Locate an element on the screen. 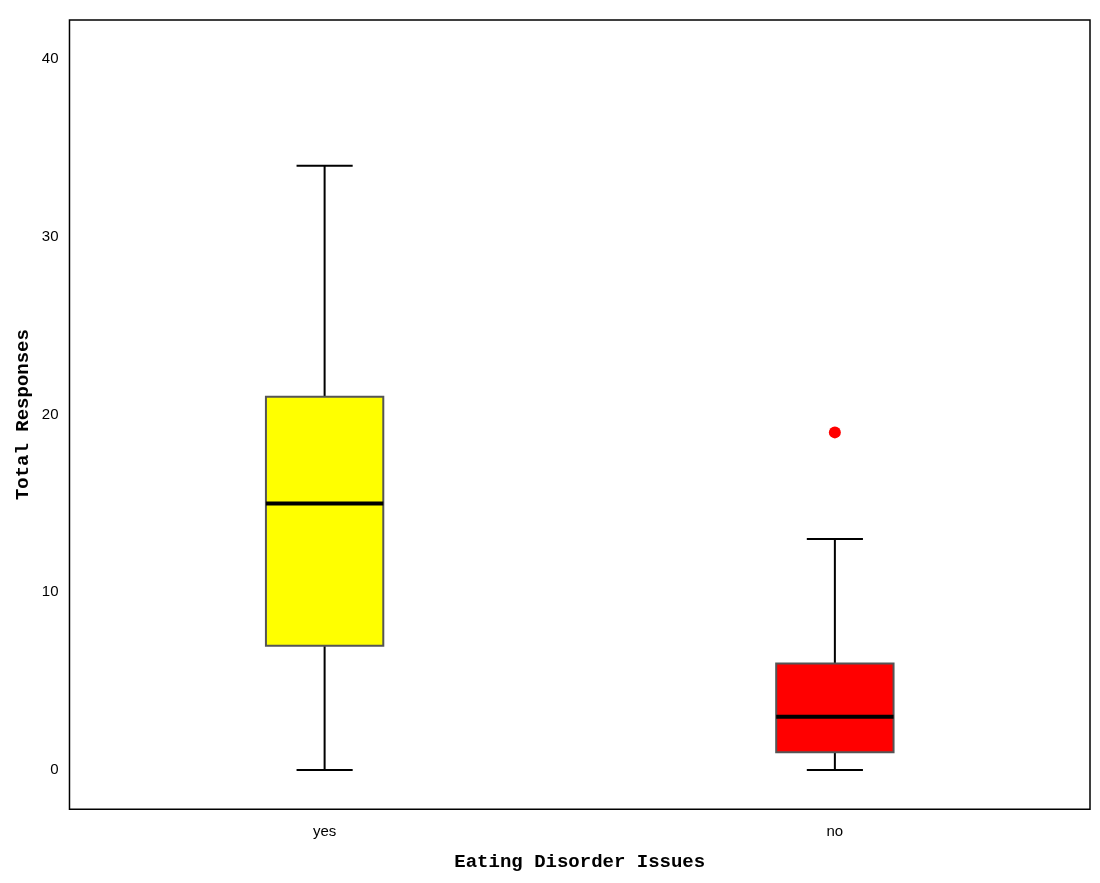  y-tick-label: 40 is located at coordinates (50, 58).